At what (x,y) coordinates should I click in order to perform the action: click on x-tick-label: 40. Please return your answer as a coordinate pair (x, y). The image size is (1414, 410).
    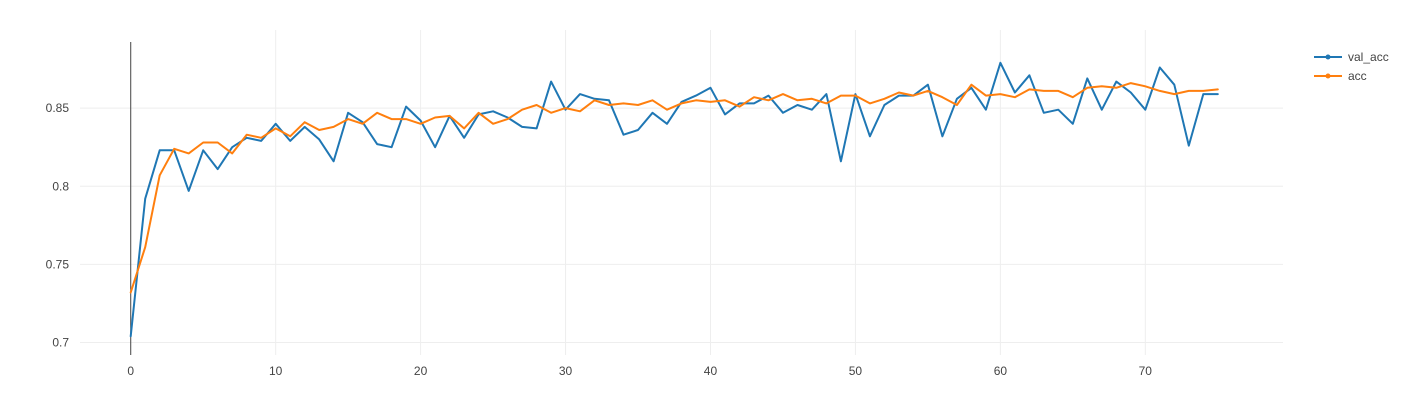
    Looking at the image, I should click on (711, 371).